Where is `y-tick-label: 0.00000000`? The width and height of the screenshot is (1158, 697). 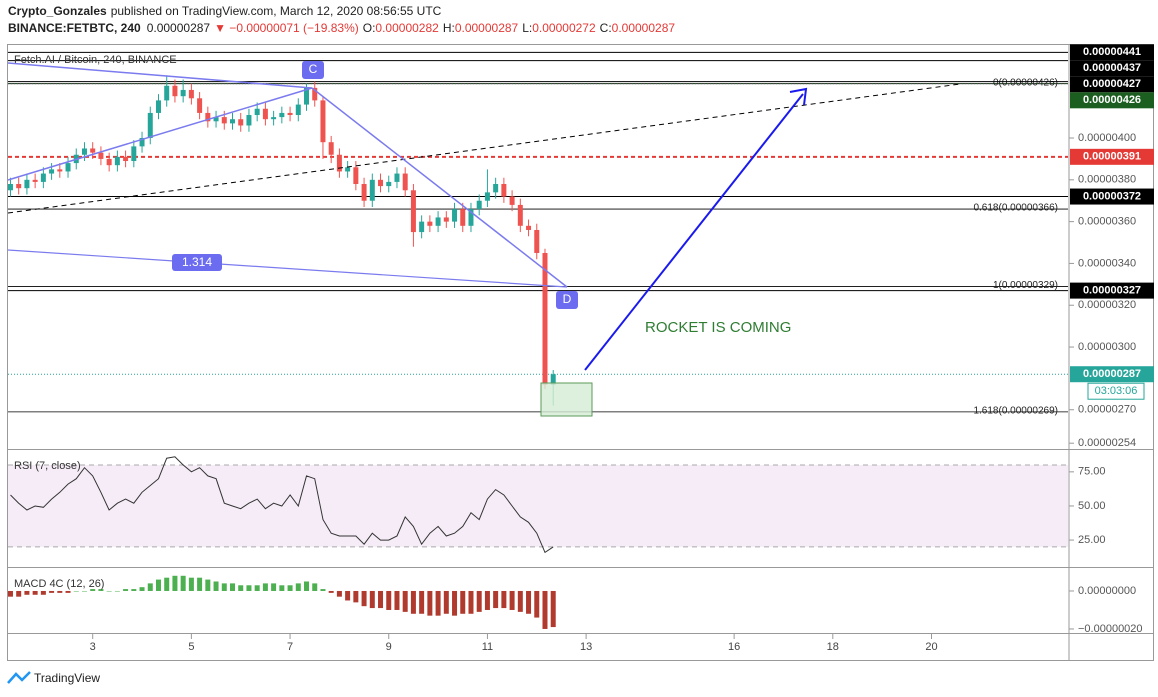
y-tick-label: 0.00000000 is located at coordinates (1107, 591).